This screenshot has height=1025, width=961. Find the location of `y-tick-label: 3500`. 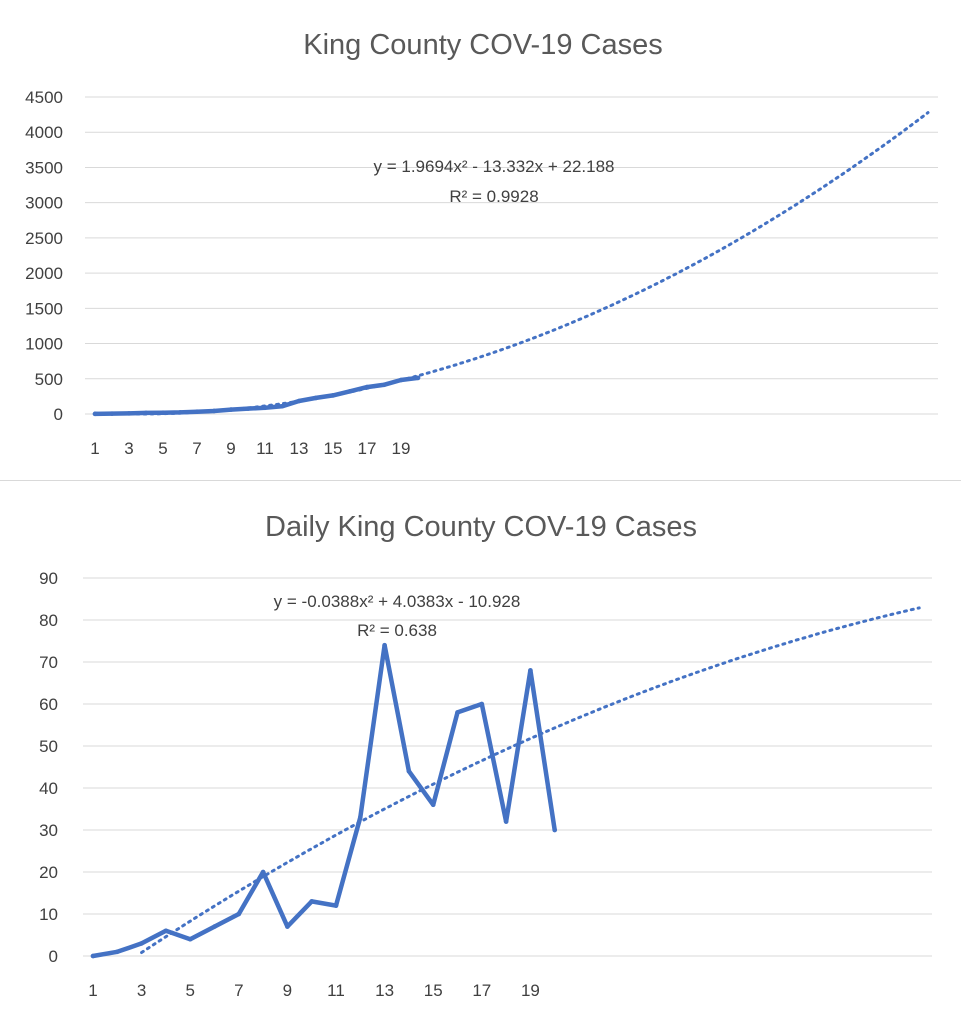

y-tick-label: 3500 is located at coordinates (44, 167).